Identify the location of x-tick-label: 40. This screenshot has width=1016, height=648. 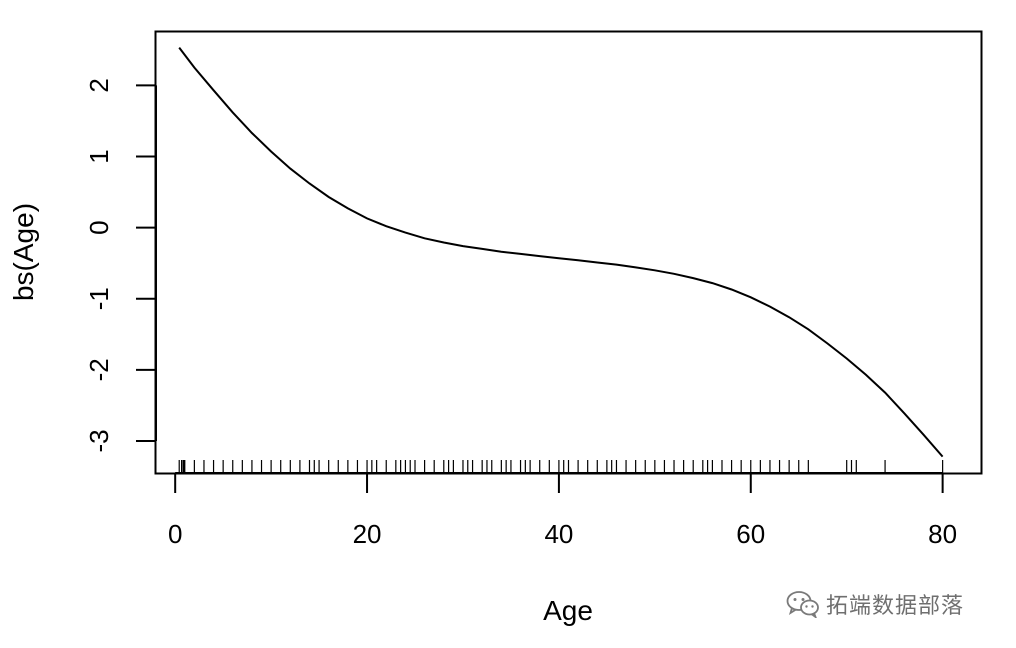
(558, 534).